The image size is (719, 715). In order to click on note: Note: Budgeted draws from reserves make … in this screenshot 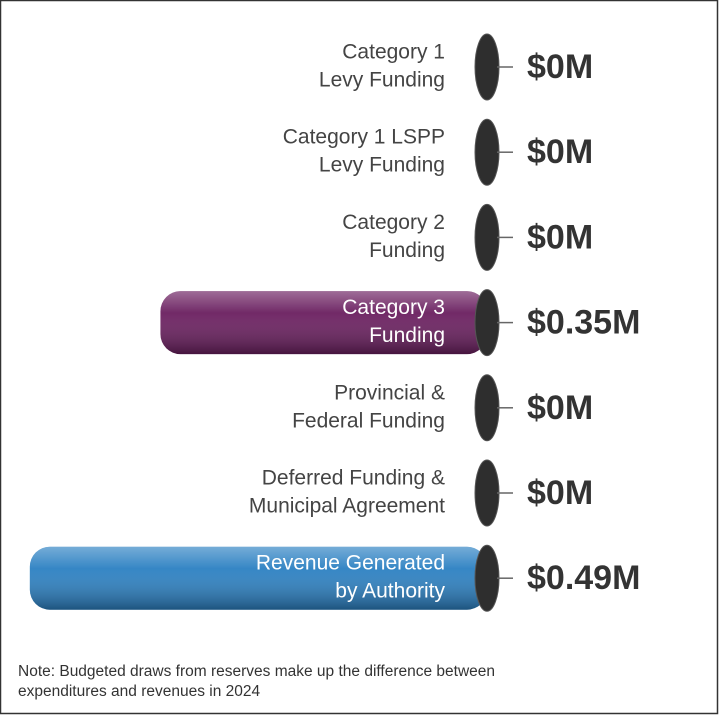, I will do `click(256, 671)`.